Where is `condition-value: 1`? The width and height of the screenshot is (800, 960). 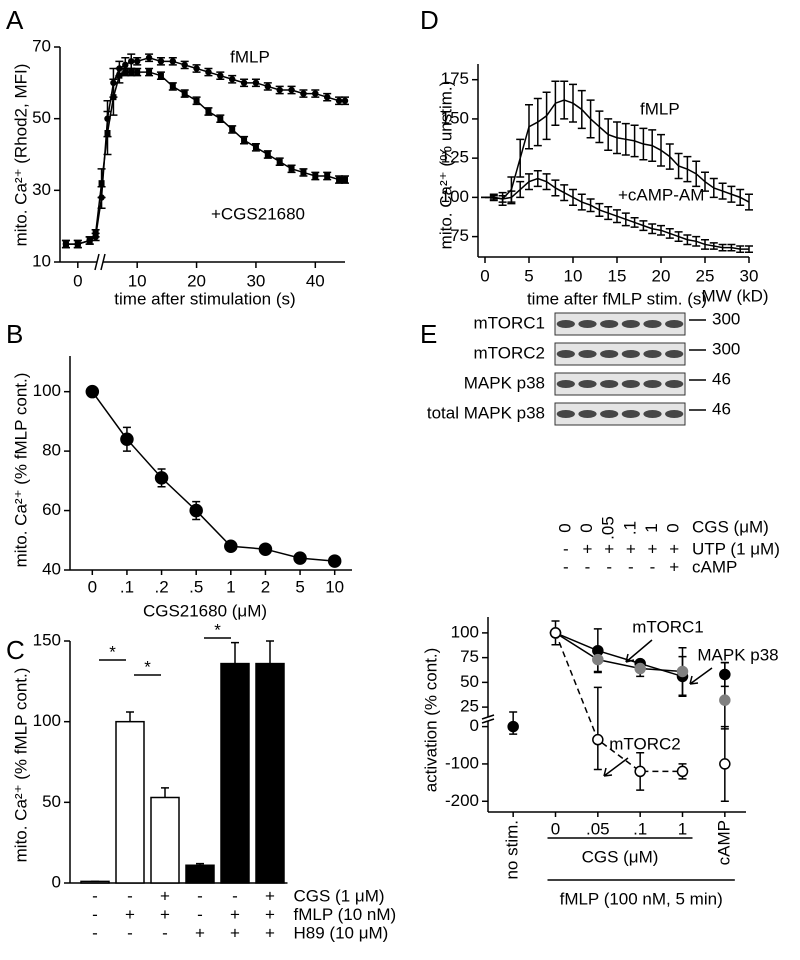 condition-value: 1 is located at coordinates (651, 527).